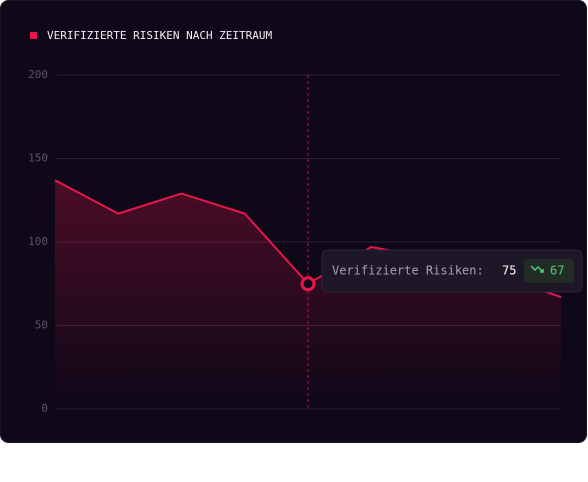 This screenshot has width=588, height=482. I want to click on y-tick-label: 150, so click(38, 158).